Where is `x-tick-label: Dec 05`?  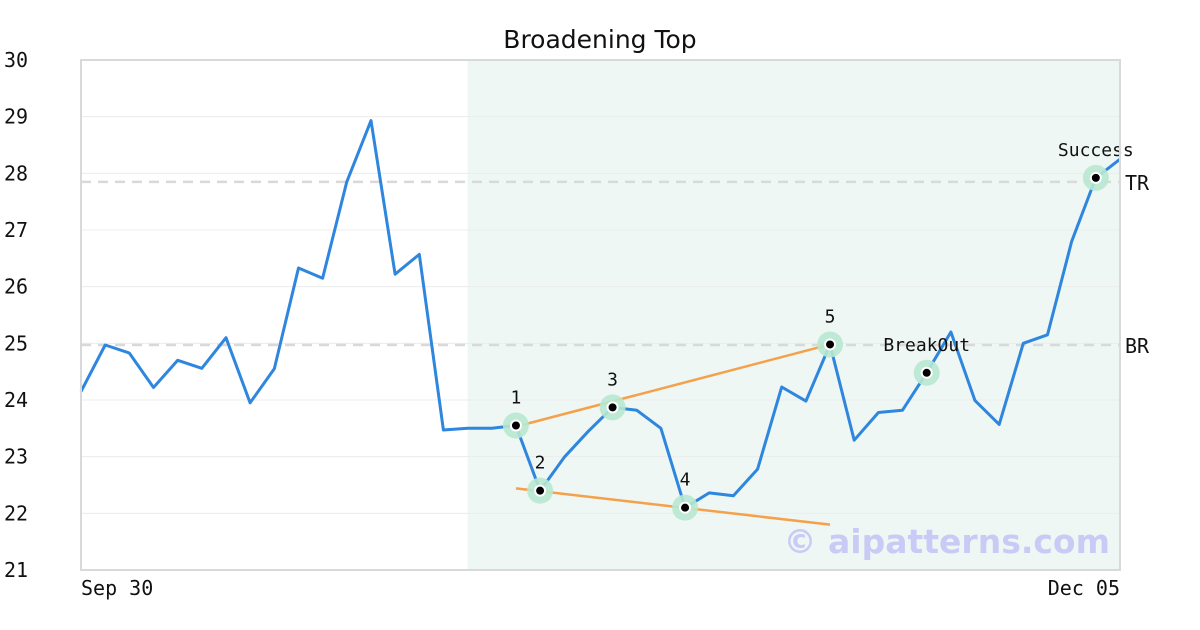 x-tick-label: Dec 05 is located at coordinates (1084, 588).